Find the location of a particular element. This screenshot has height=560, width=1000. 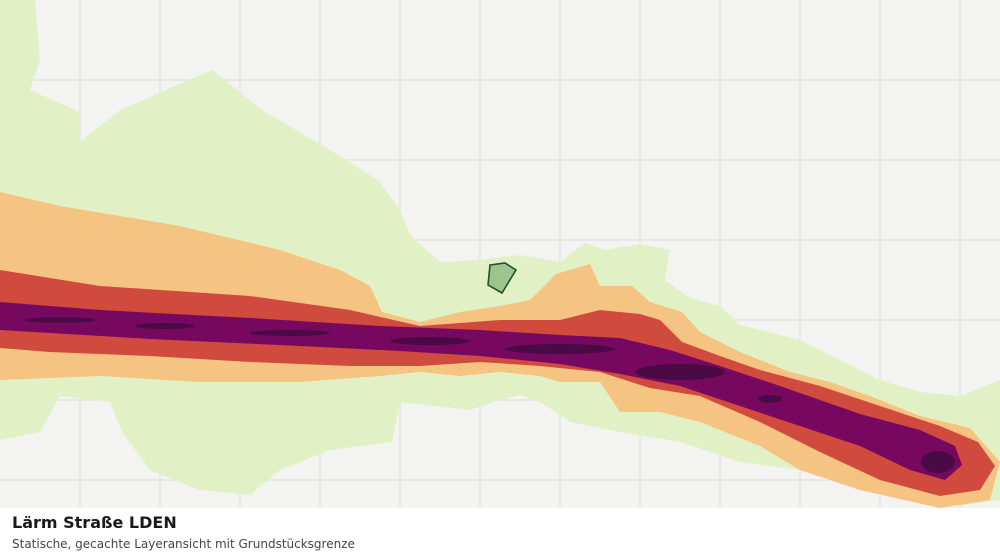

caption-panel is located at coordinates (500, 534).